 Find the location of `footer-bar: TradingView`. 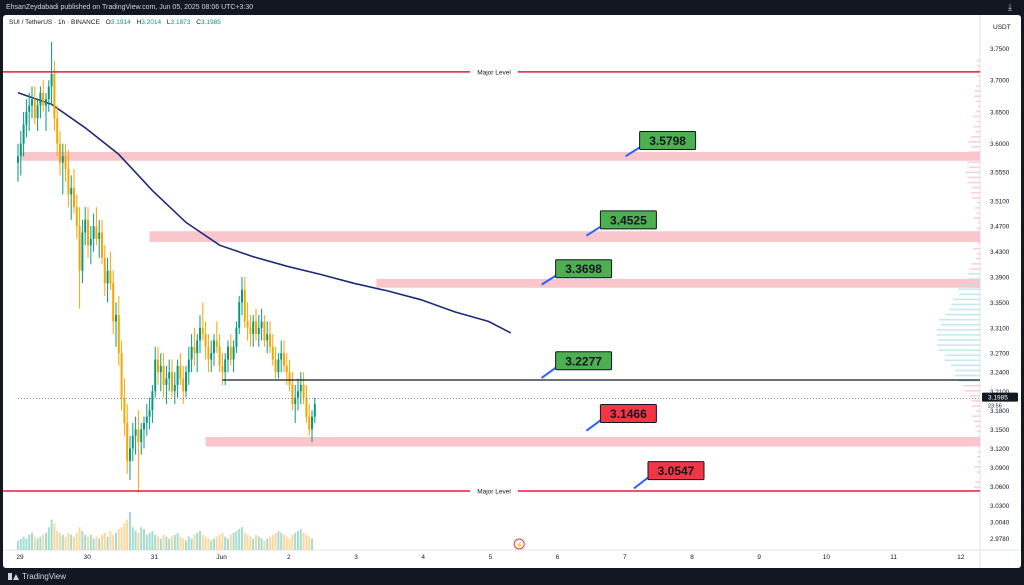

footer-bar: TradingView is located at coordinates (512, 576).